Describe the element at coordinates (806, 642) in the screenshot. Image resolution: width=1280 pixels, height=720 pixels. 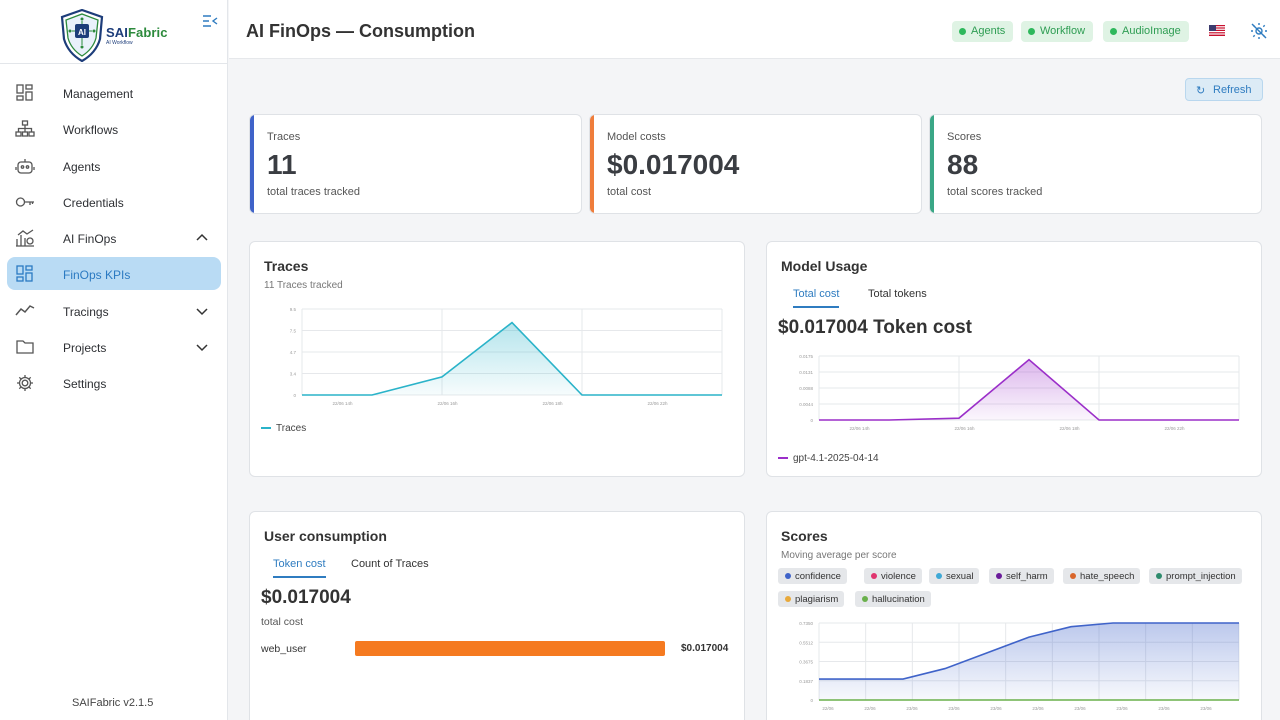
I see `y-tick-label: 0.5512` at that location.